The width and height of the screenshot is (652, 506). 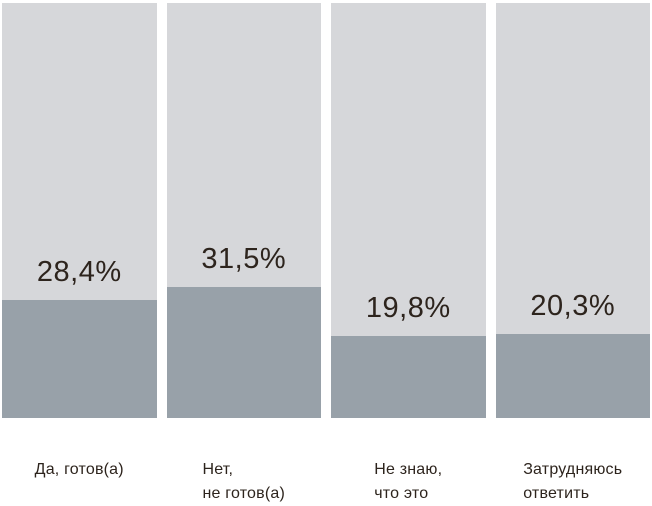 What do you see at coordinates (408, 307) in the screenshot?
I see `value-label: 19,8%` at bounding box center [408, 307].